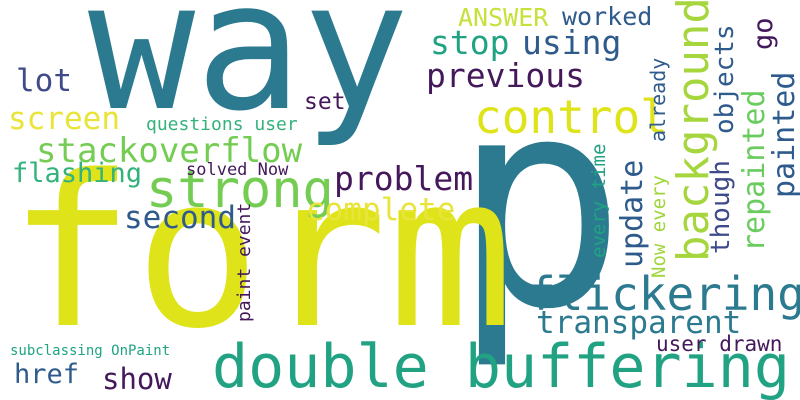 Image resolution: width=800 pixels, height=400 pixels. What do you see at coordinates (90, 351) in the screenshot?
I see `word-subclassing-onpaint: subclassing OnPaint` at bounding box center [90, 351].